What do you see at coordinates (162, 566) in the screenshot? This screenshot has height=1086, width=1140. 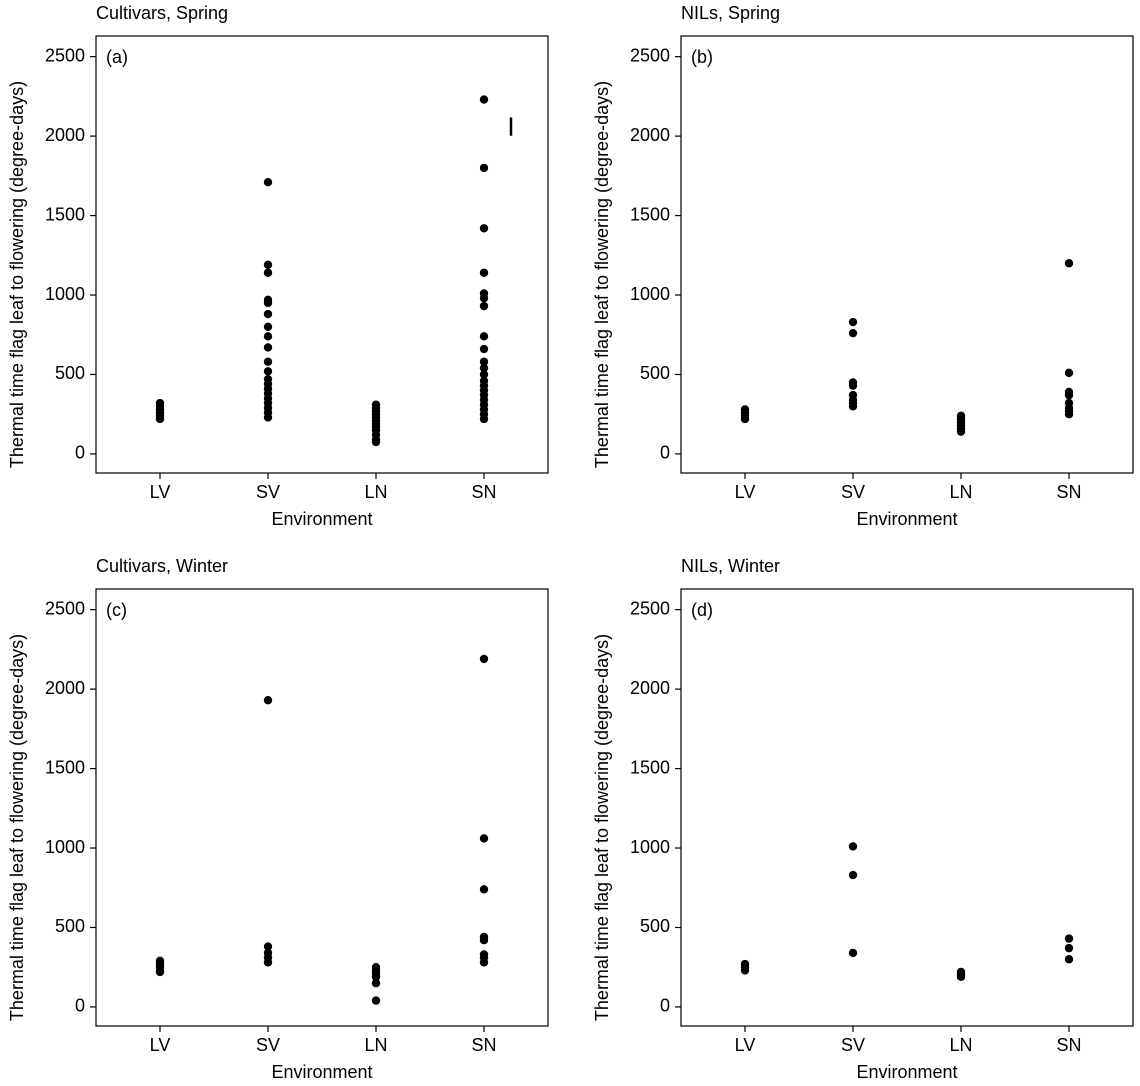 I see `panel-title: Cultivars, Winter` at bounding box center [162, 566].